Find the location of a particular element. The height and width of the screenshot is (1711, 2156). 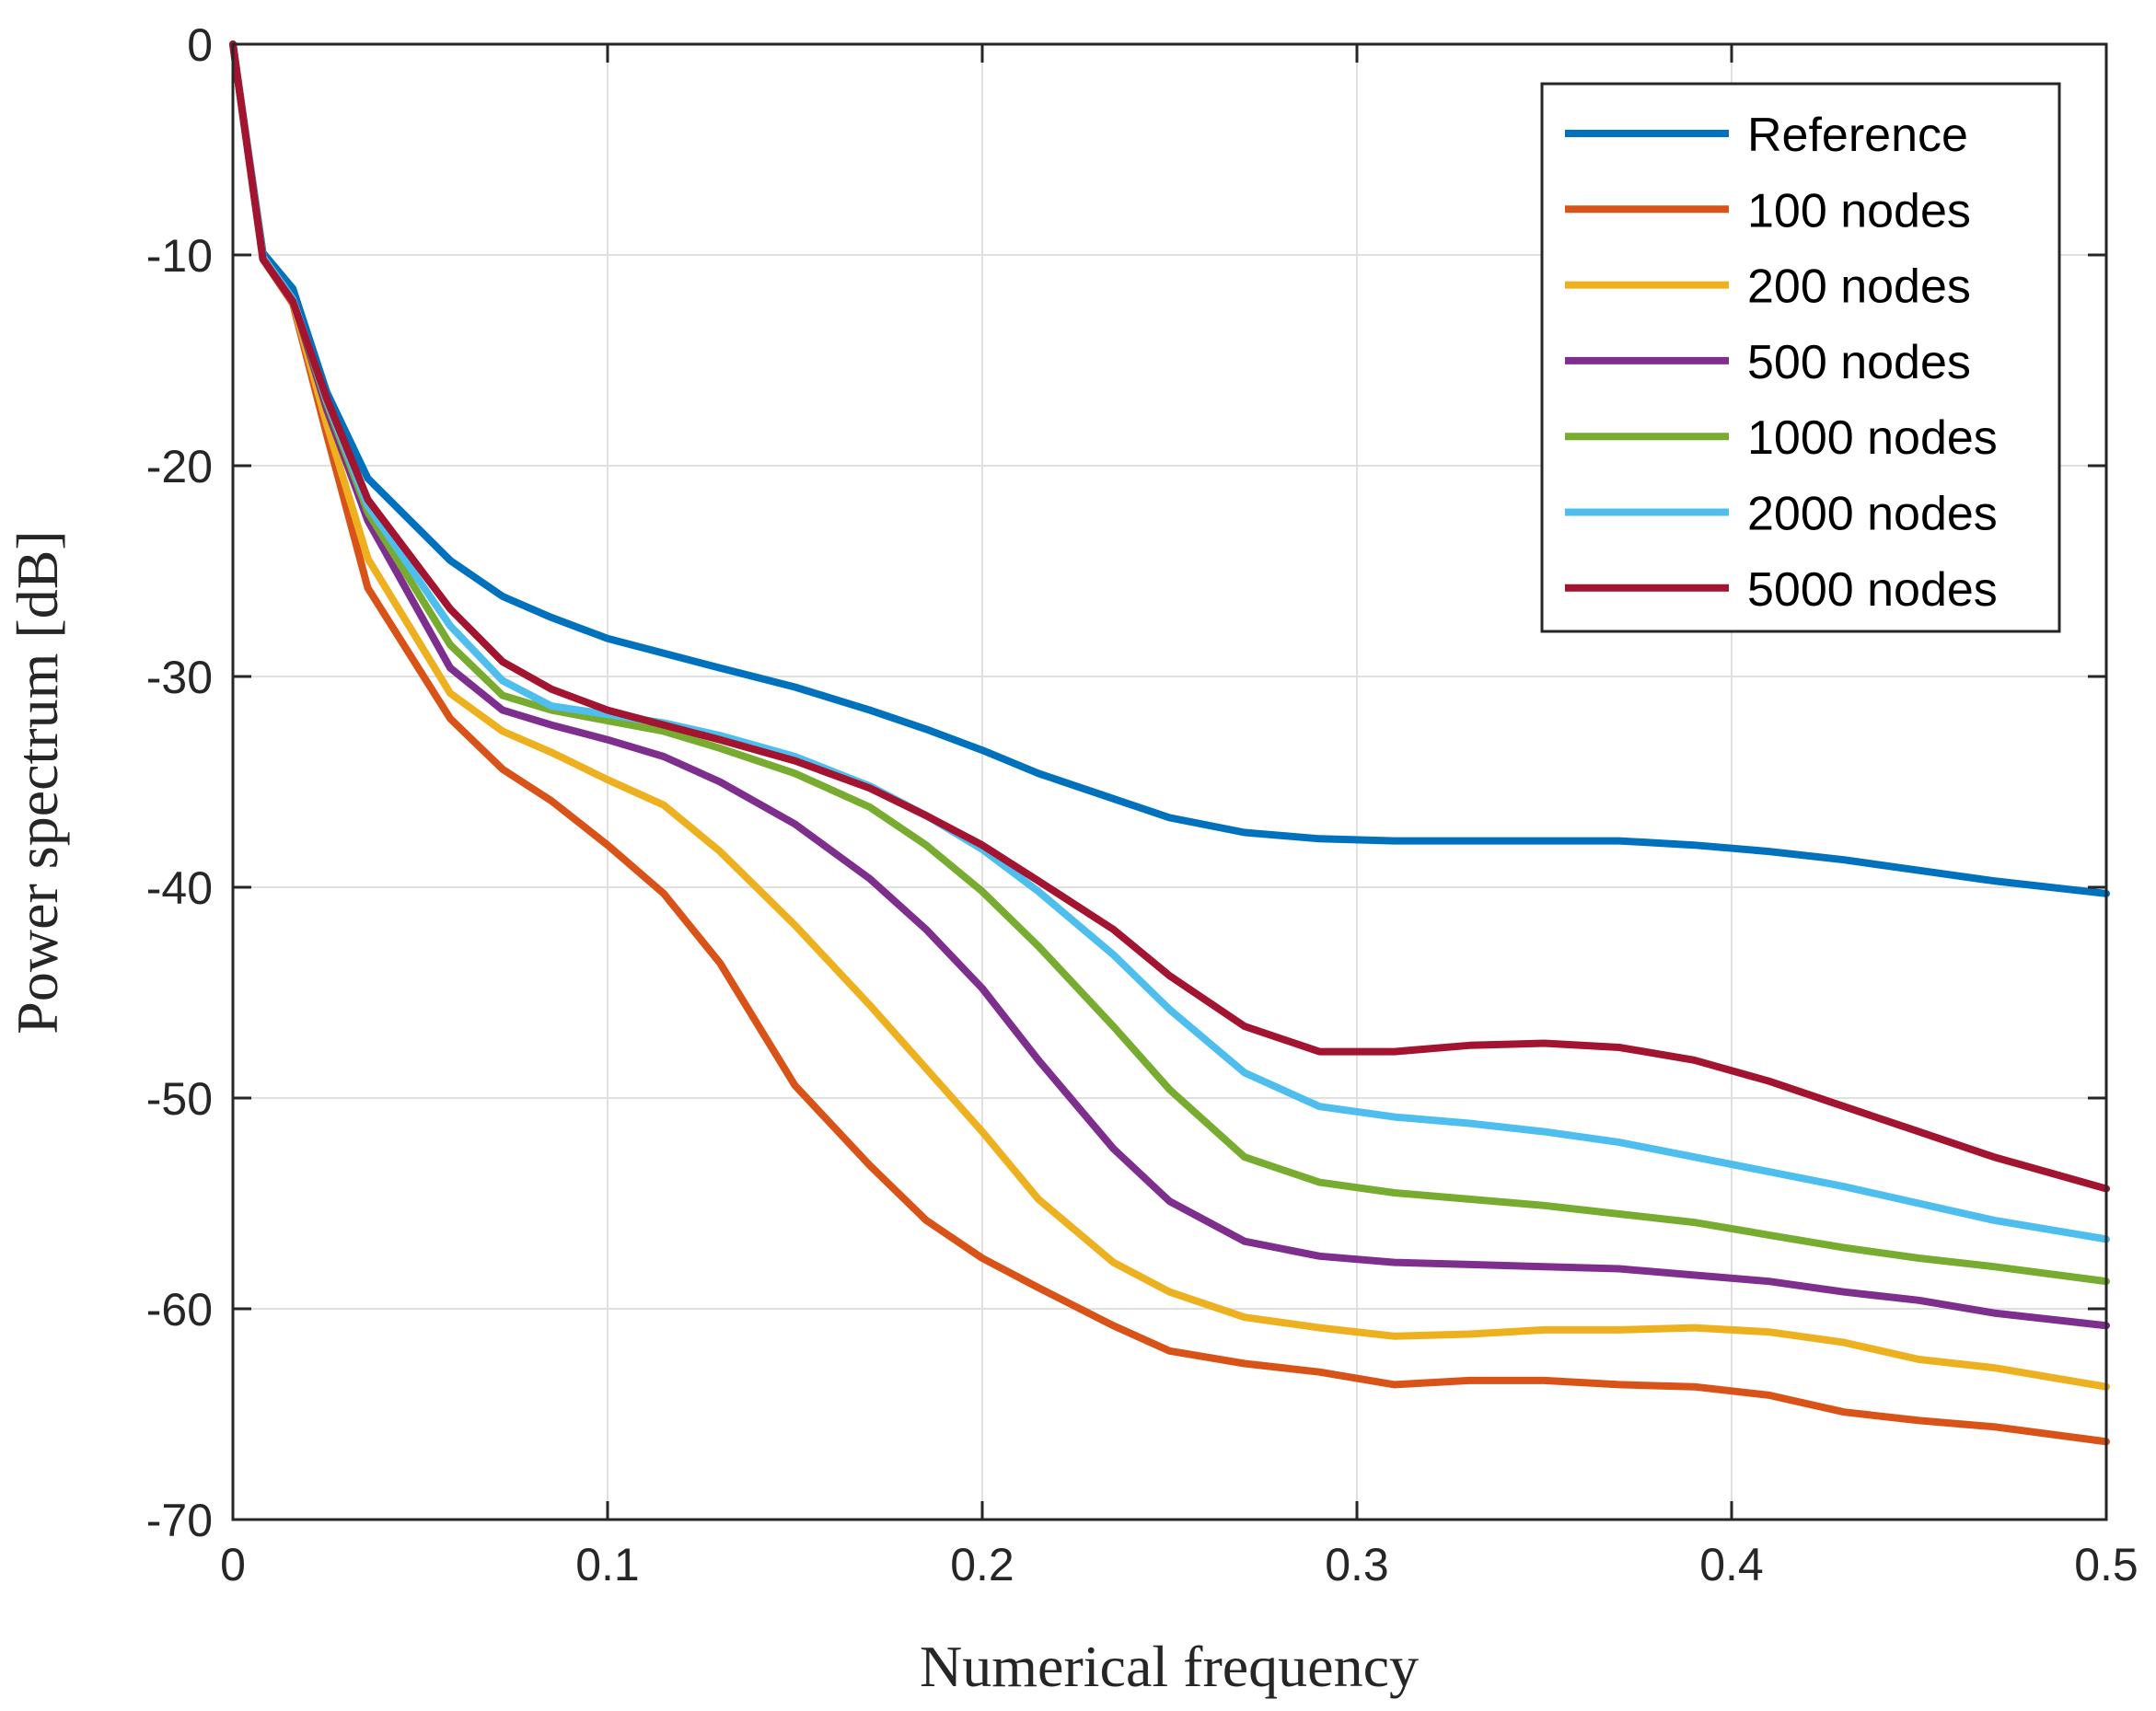

legend-label-0: Reference is located at coordinates (1858, 135).